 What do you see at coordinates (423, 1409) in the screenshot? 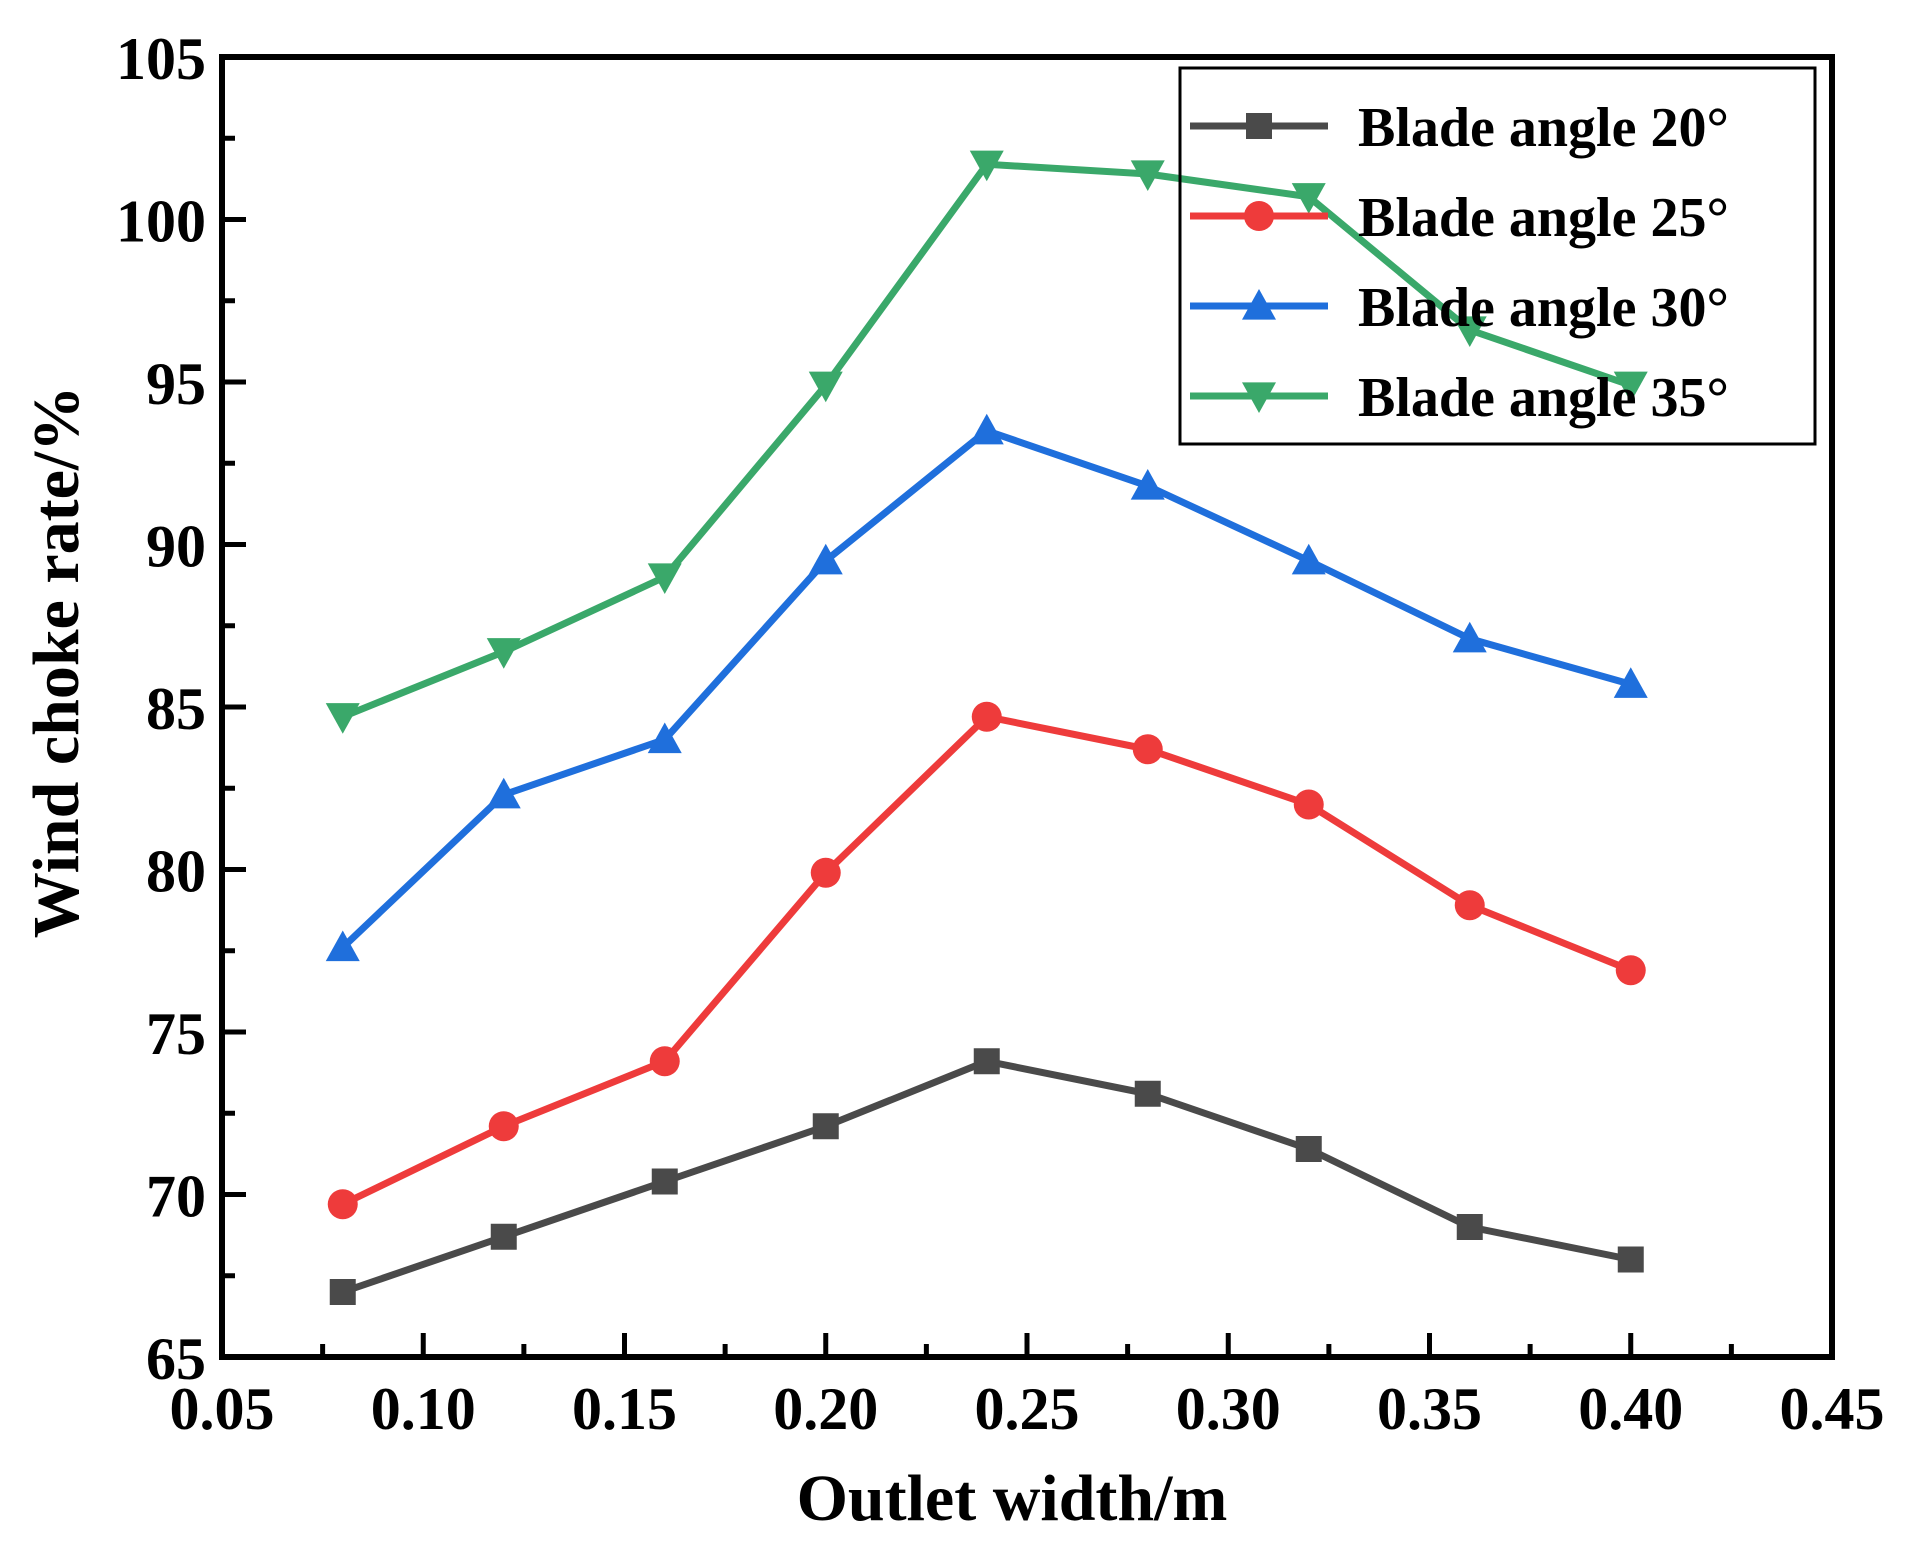
I see `x-tick-label: 0.10` at bounding box center [423, 1409].